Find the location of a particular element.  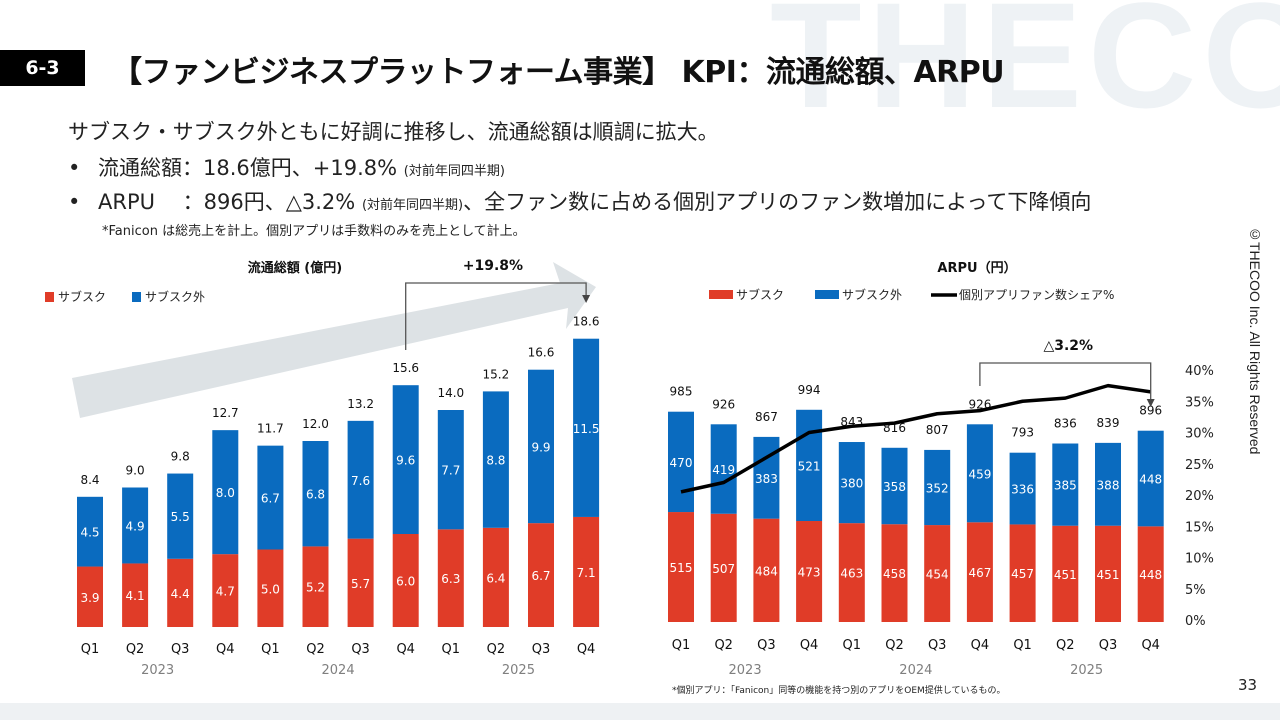

data-label-subsc: 463 is located at coordinates (851, 574).